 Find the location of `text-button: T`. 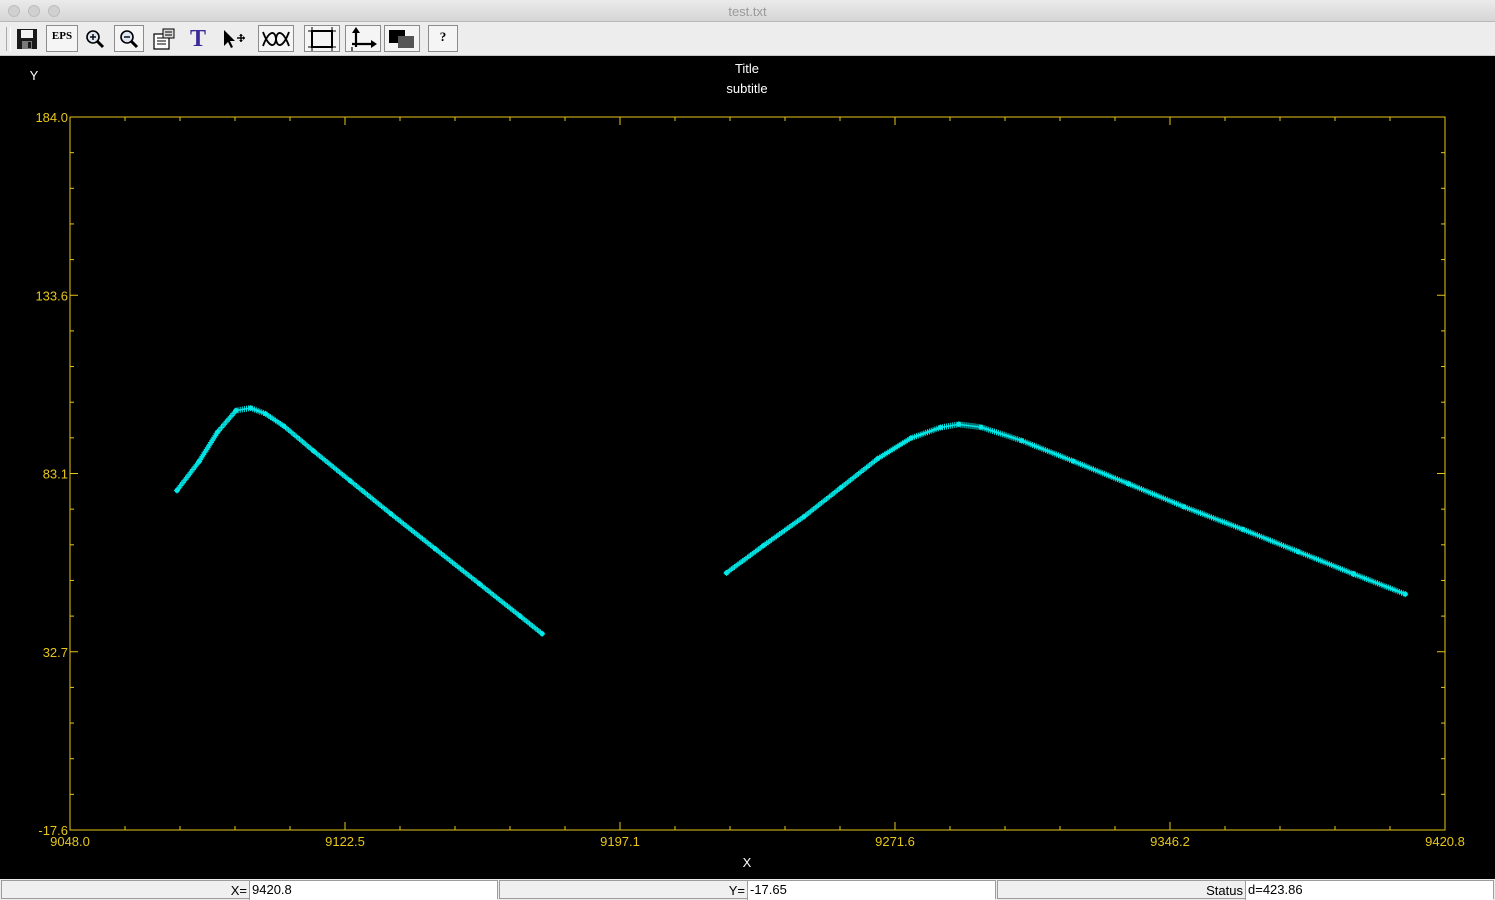

text-button: T is located at coordinates (198, 38).